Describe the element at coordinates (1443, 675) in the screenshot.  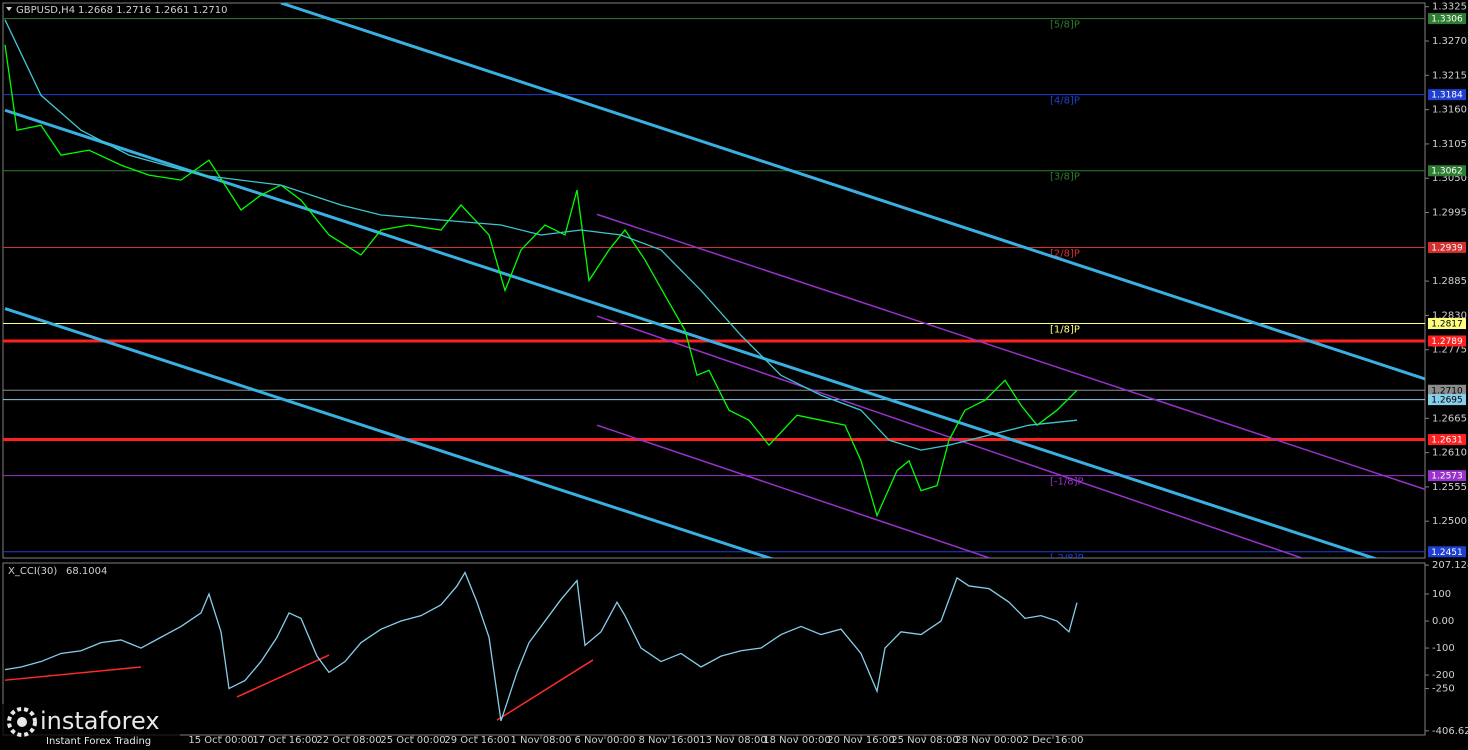
I see `y-tick-label: -200` at that location.